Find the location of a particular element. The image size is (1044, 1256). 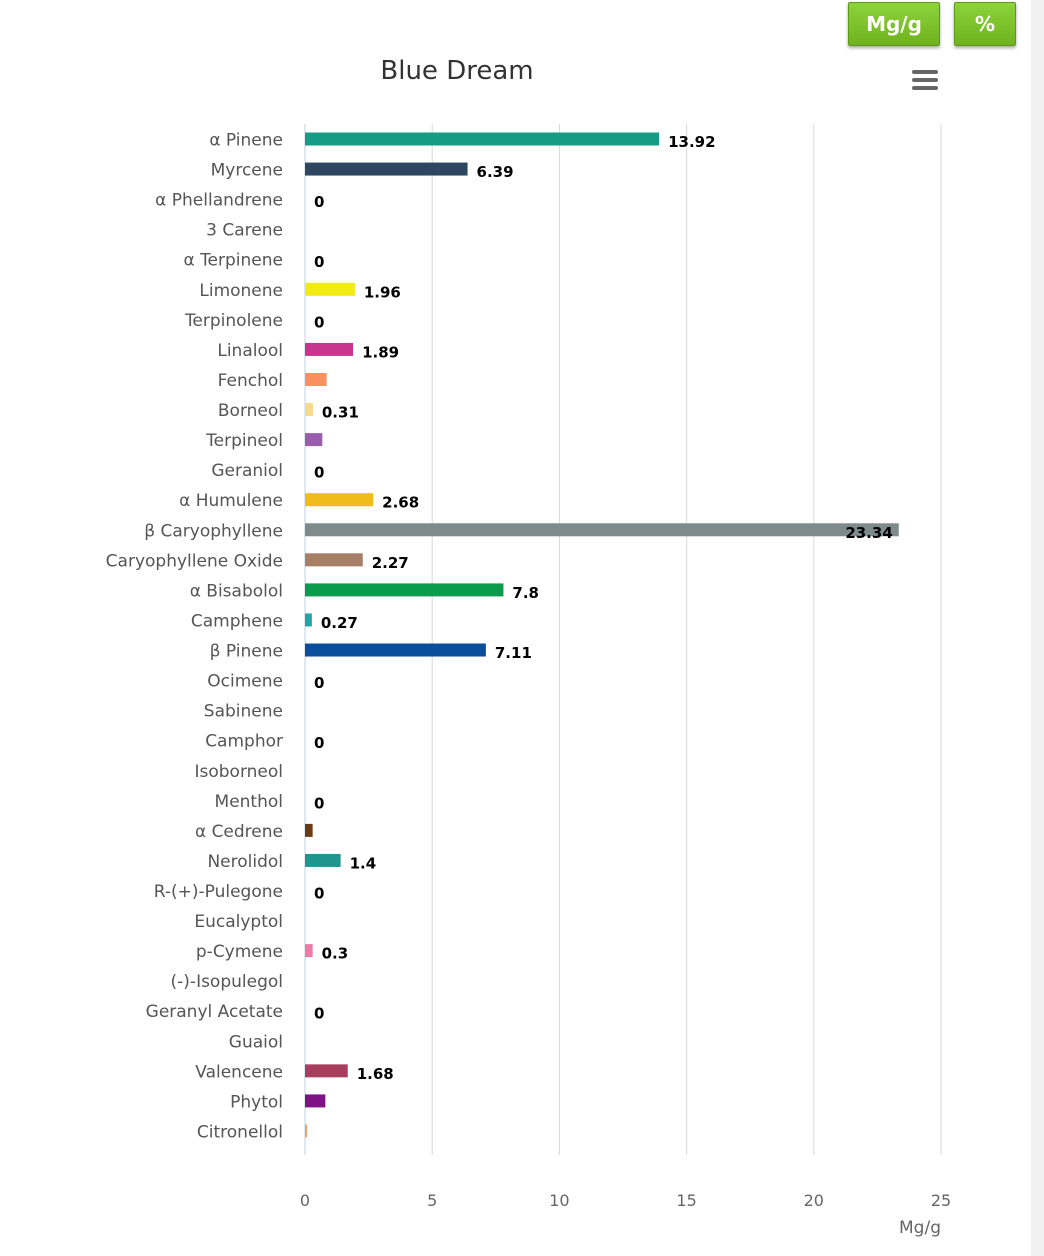

category-label: Valencene is located at coordinates (239, 1072).